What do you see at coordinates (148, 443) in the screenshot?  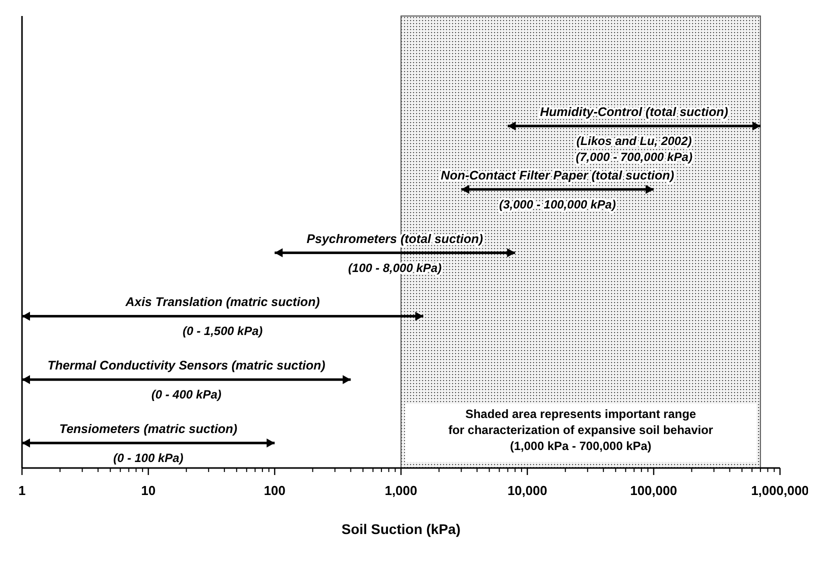 I see `text: Tensiometers (matric suction) (0 - 100 kPa)` at bounding box center [148, 443].